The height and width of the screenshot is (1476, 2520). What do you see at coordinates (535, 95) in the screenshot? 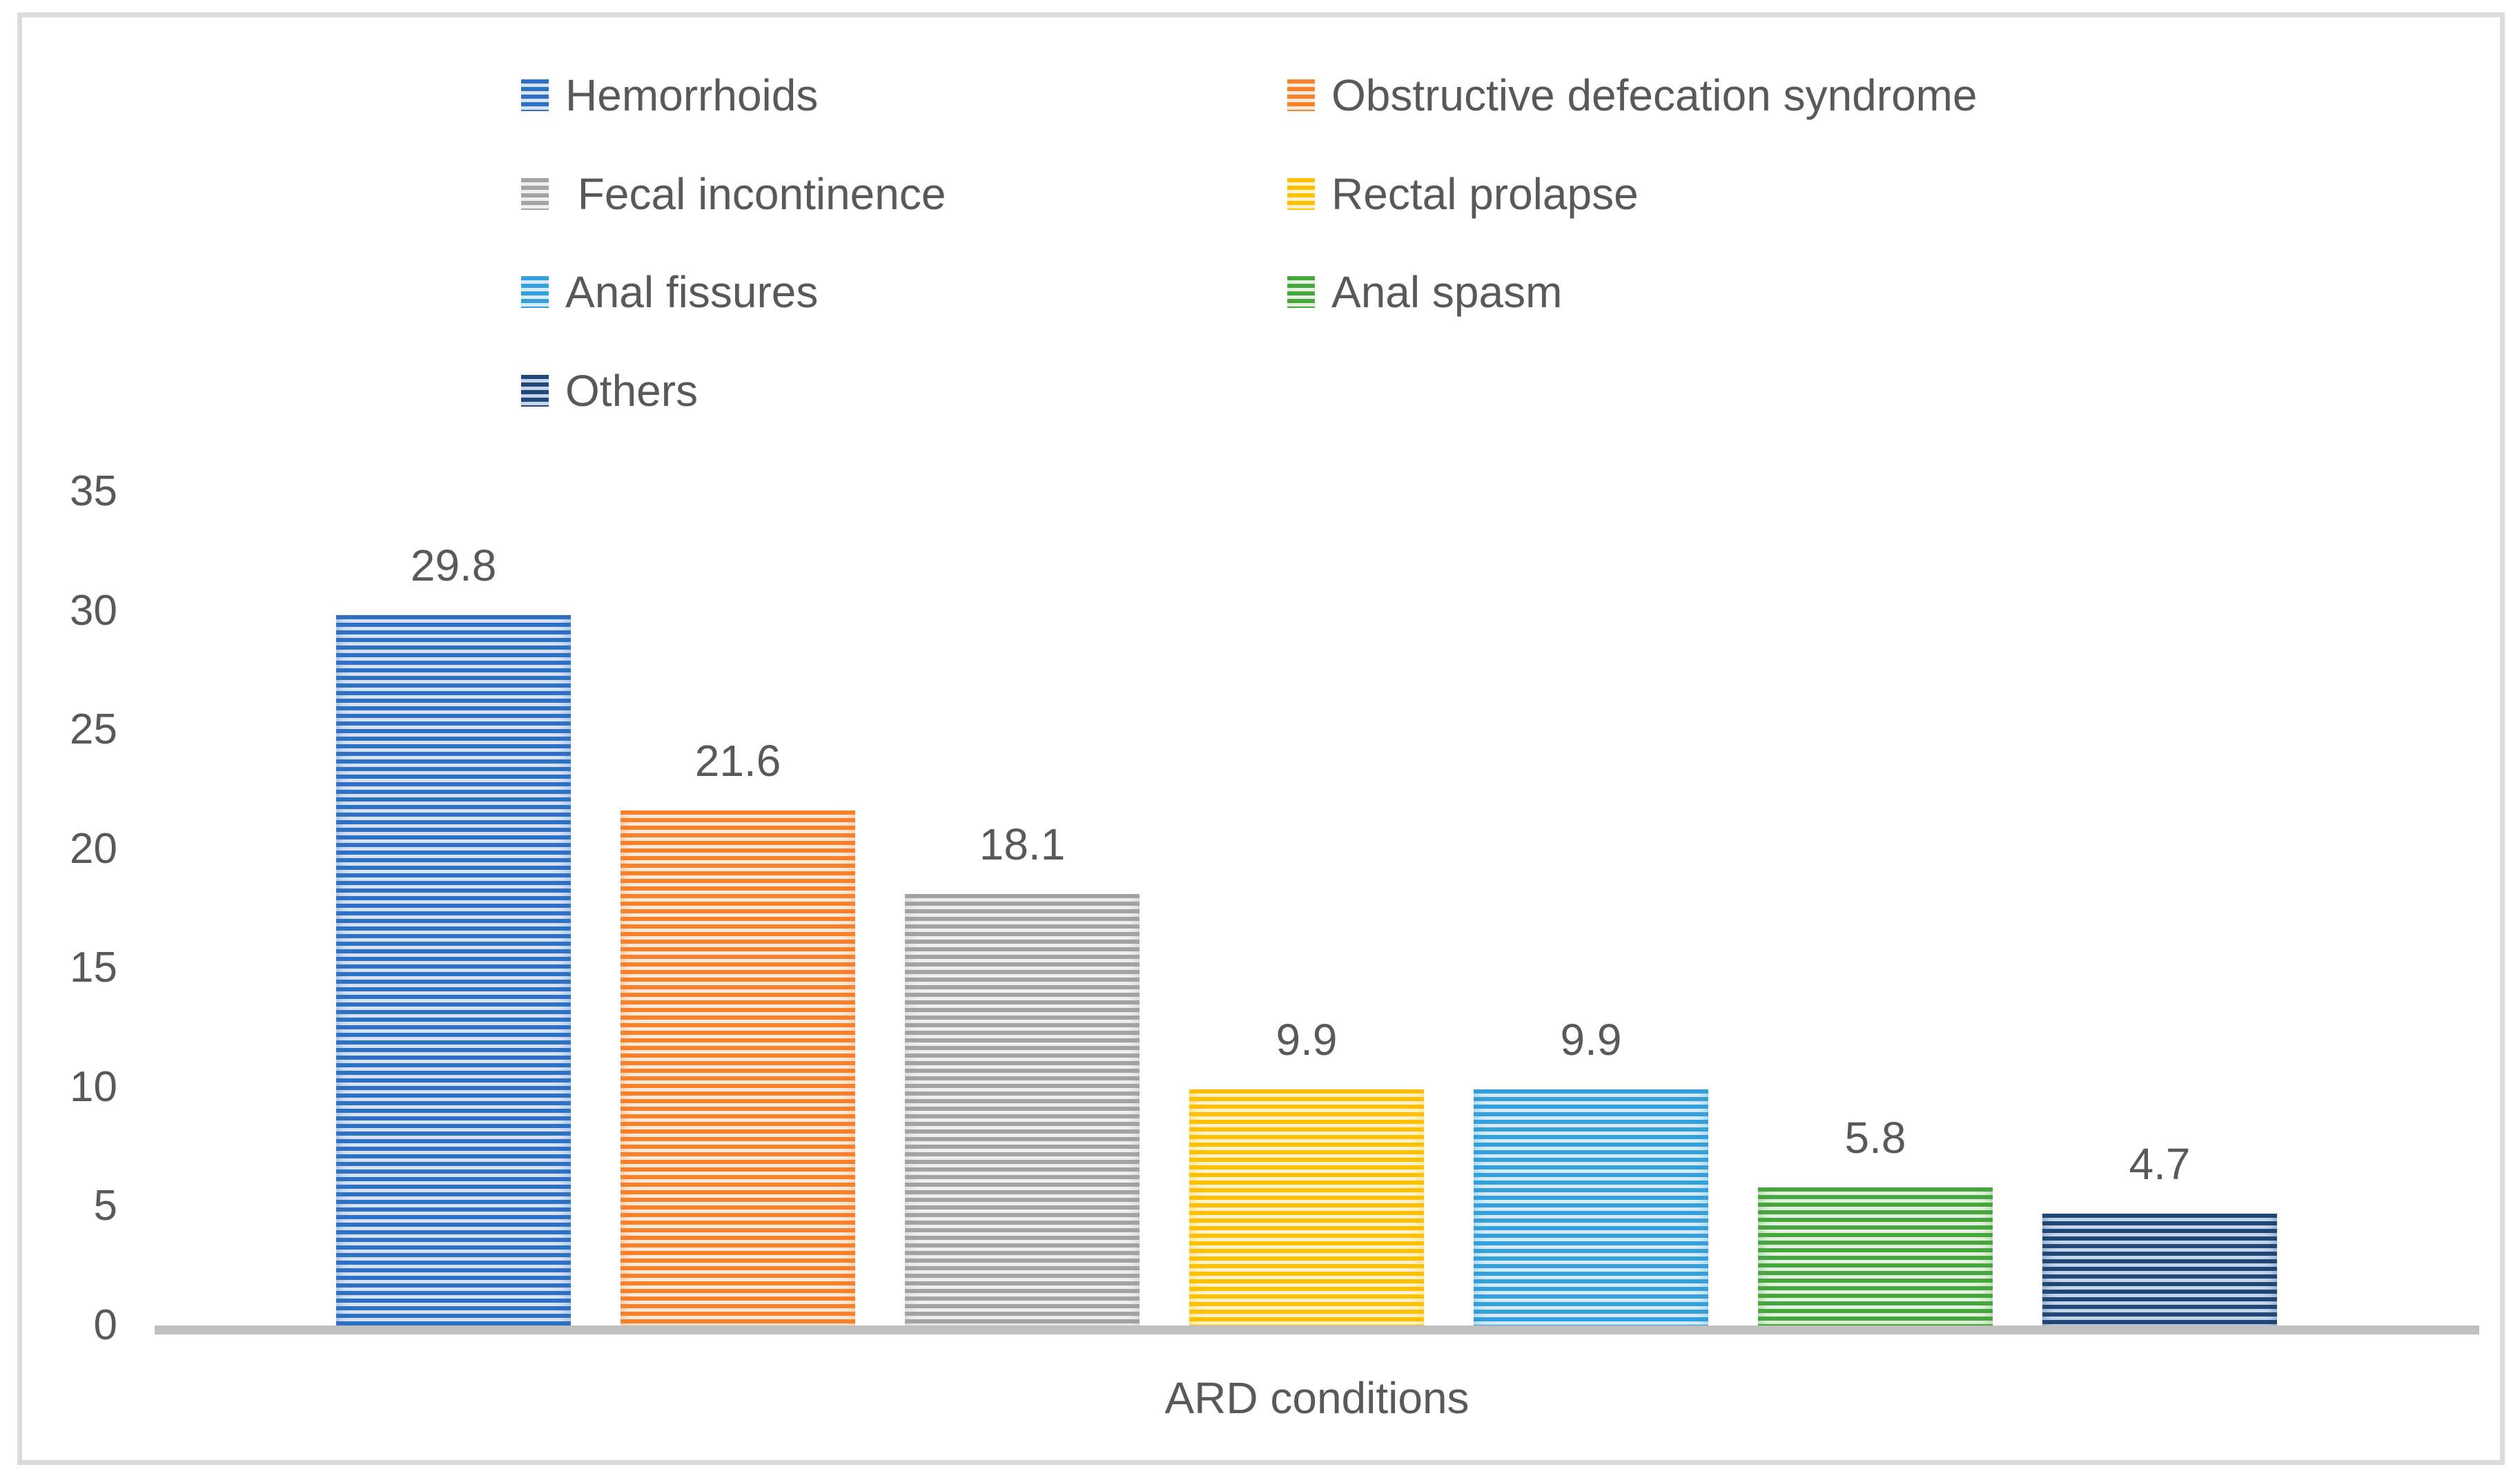
I see `legend-swatch-blue-icon` at bounding box center [535, 95].